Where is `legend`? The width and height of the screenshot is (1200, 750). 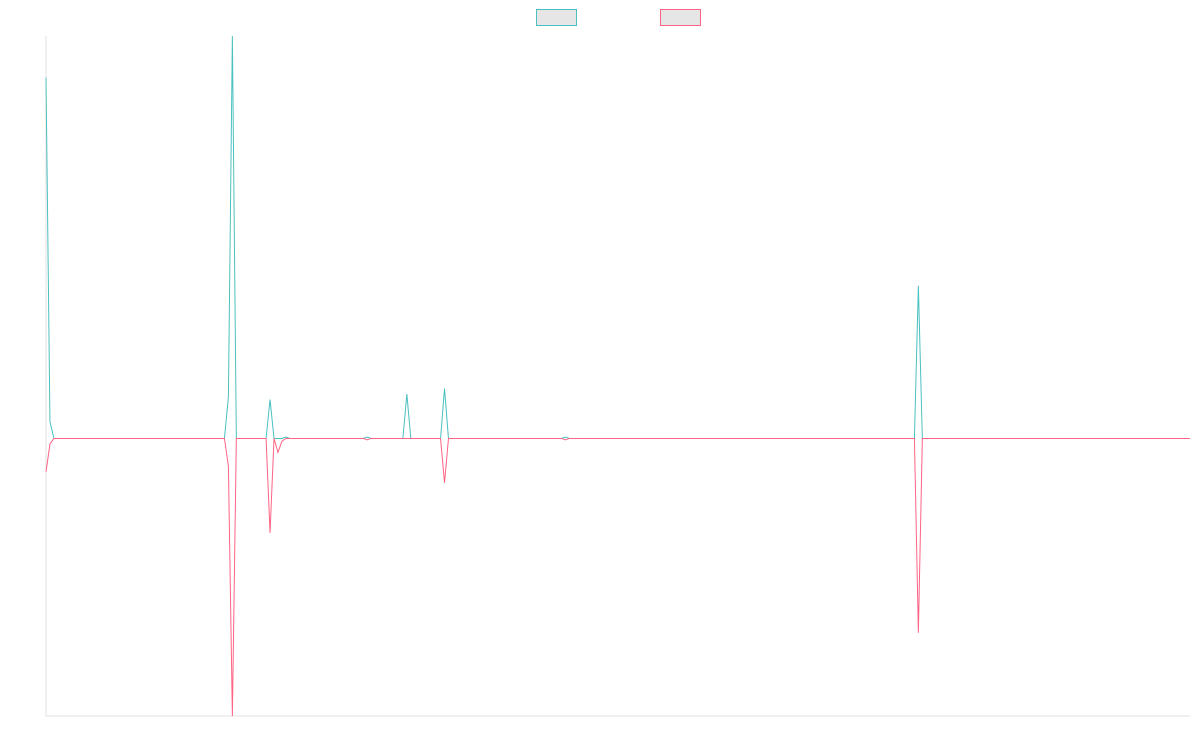 legend is located at coordinates (618, 17).